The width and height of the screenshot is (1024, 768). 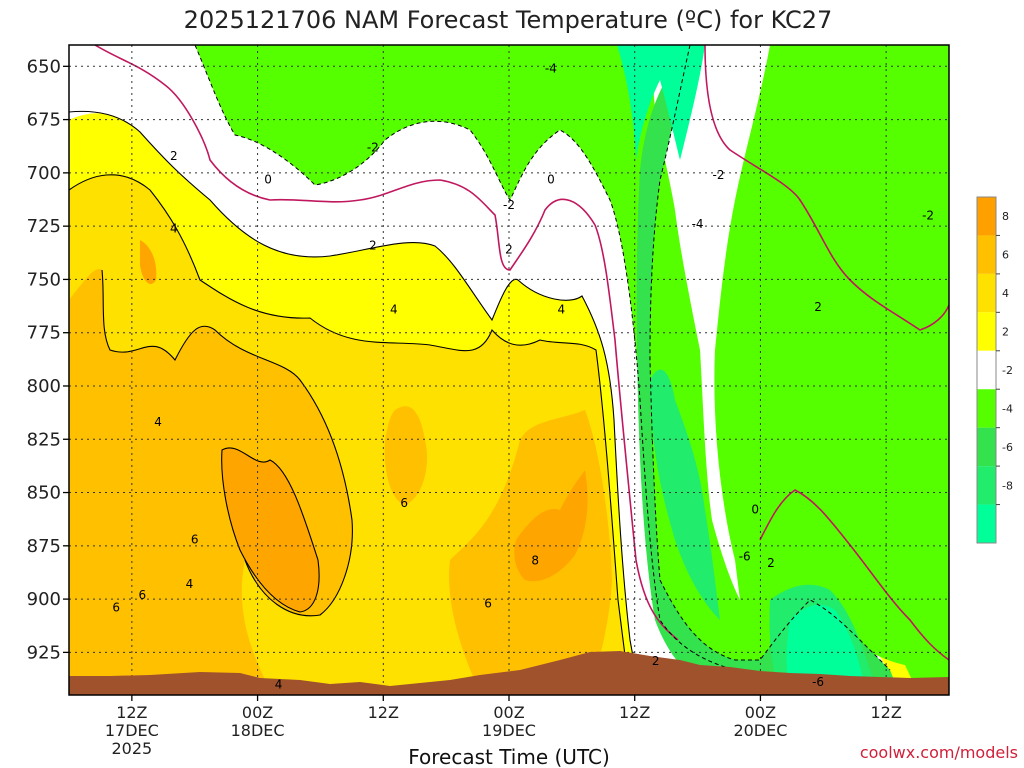 What do you see at coordinates (854, 575) in the screenshot?
I see `contour-line-0C-mid` at bounding box center [854, 575].